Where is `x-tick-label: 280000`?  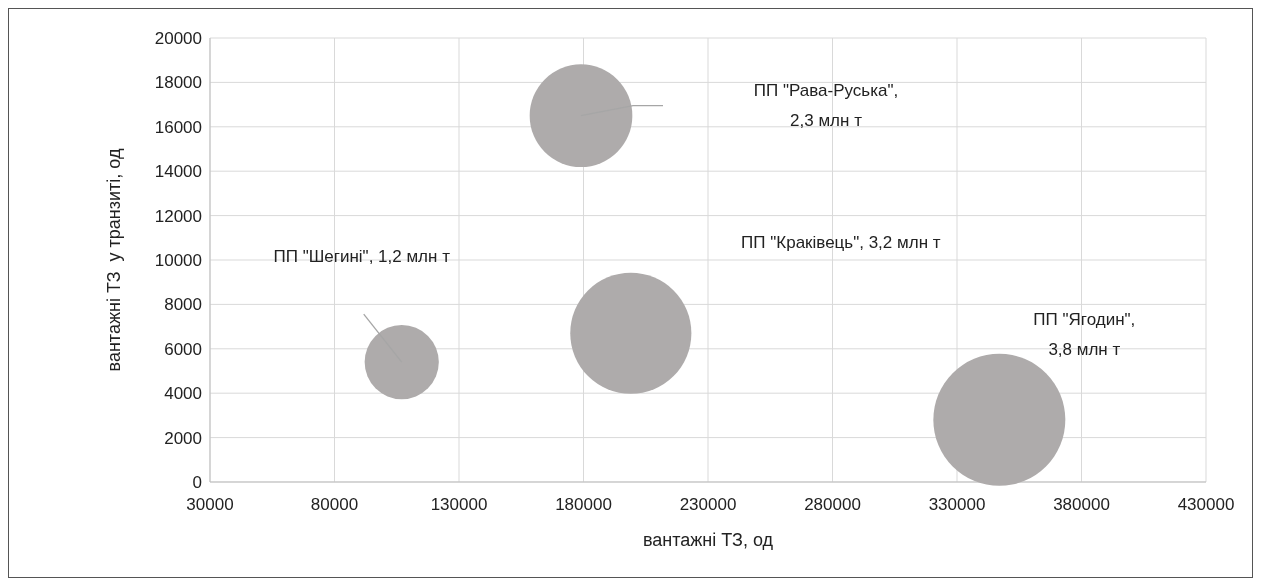
x-tick-label: 280000 is located at coordinates (832, 504).